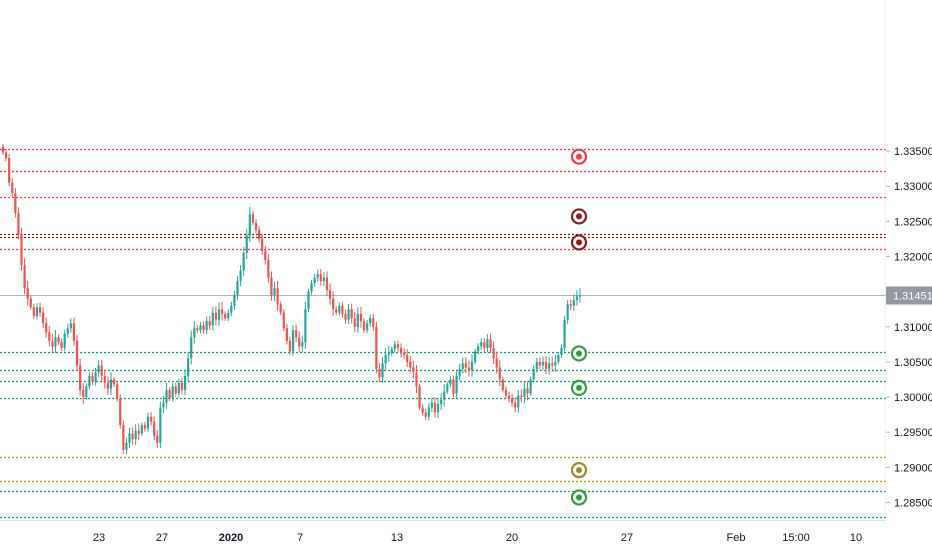 Image resolution: width=932 pixels, height=550 pixels. Describe the element at coordinates (579, 497) in the screenshot. I see `level-marker-icon` at that location.